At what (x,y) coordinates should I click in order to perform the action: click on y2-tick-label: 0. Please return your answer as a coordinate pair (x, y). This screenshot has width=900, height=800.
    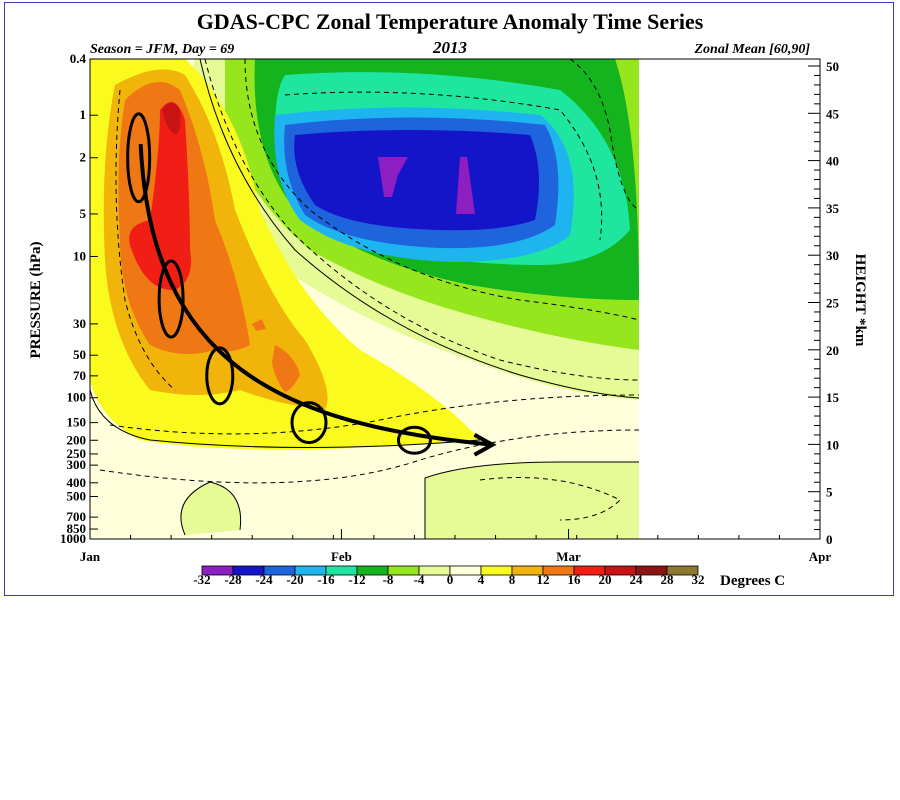
    Looking at the image, I should click on (829, 539).